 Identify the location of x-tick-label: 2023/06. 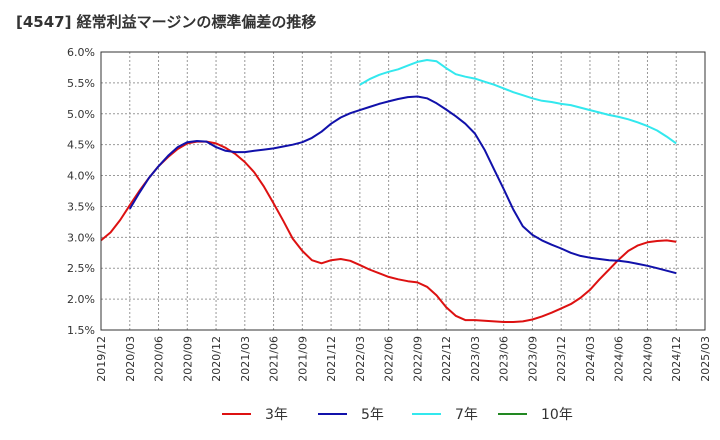
(504, 359).